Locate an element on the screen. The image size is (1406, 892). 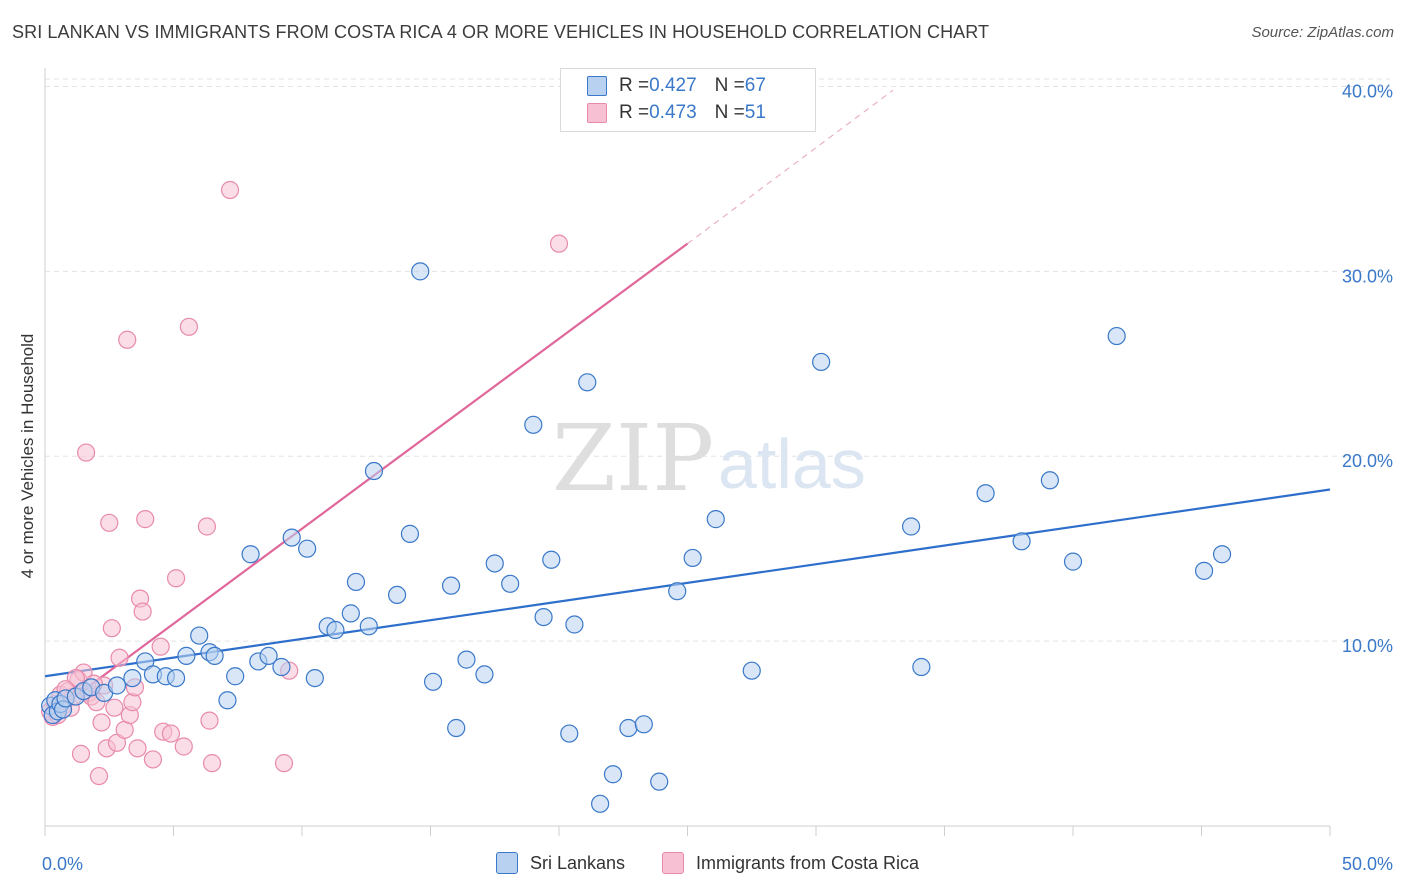
bottom-legend-swatch-pink is located at coordinates (673, 863).